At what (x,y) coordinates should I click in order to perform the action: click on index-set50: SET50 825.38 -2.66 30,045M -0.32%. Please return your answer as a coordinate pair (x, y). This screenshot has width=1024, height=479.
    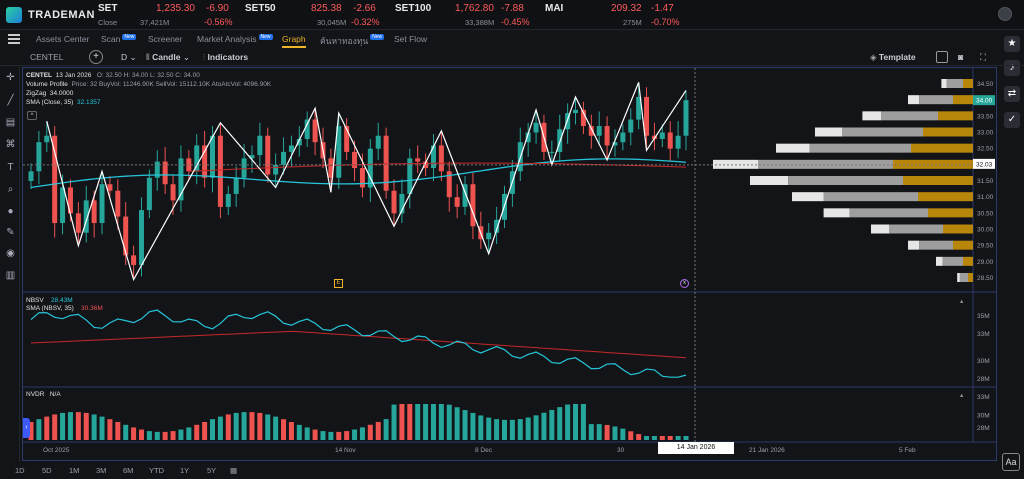
    Looking at the image, I should click on (315, 16).